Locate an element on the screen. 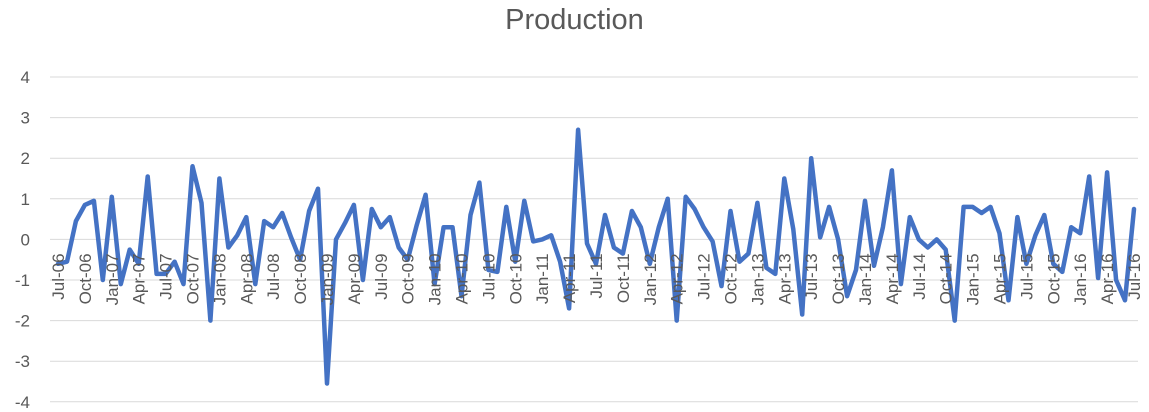  x-tick-label: Oct-07 is located at coordinates (193, 278).